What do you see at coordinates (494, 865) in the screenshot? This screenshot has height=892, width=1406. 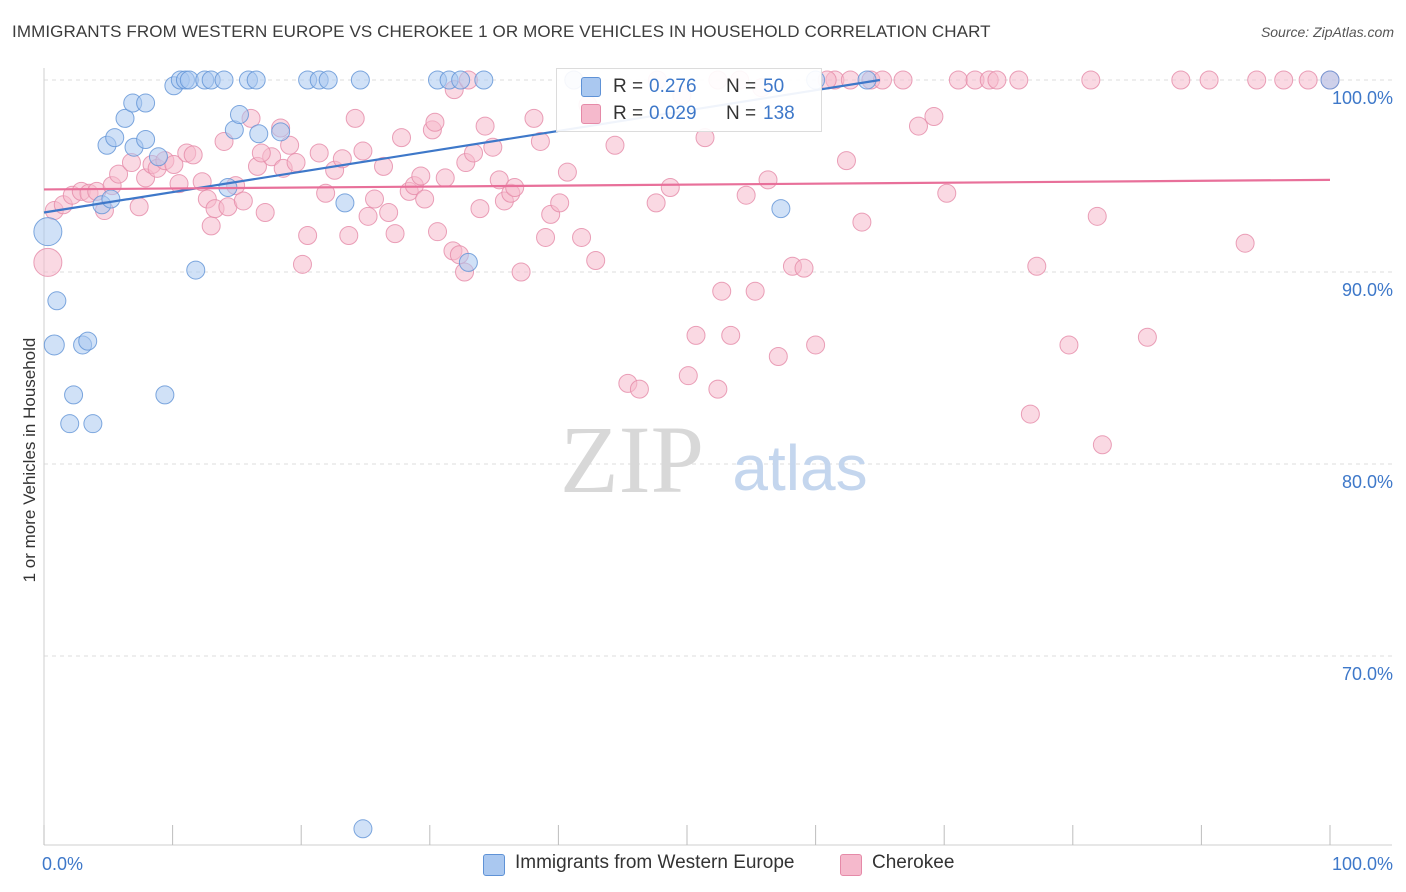 I see `bottom-legend-swatch-blue` at bounding box center [494, 865].